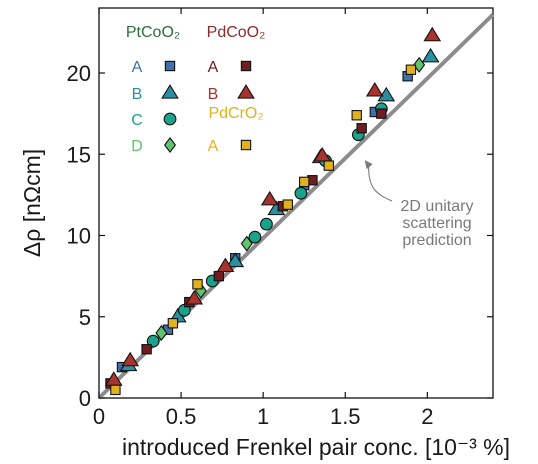 This screenshot has width=538, height=464. What do you see at coordinates (345, 416) in the screenshot?
I see `x-tick-label: 1.5` at bounding box center [345, 416].